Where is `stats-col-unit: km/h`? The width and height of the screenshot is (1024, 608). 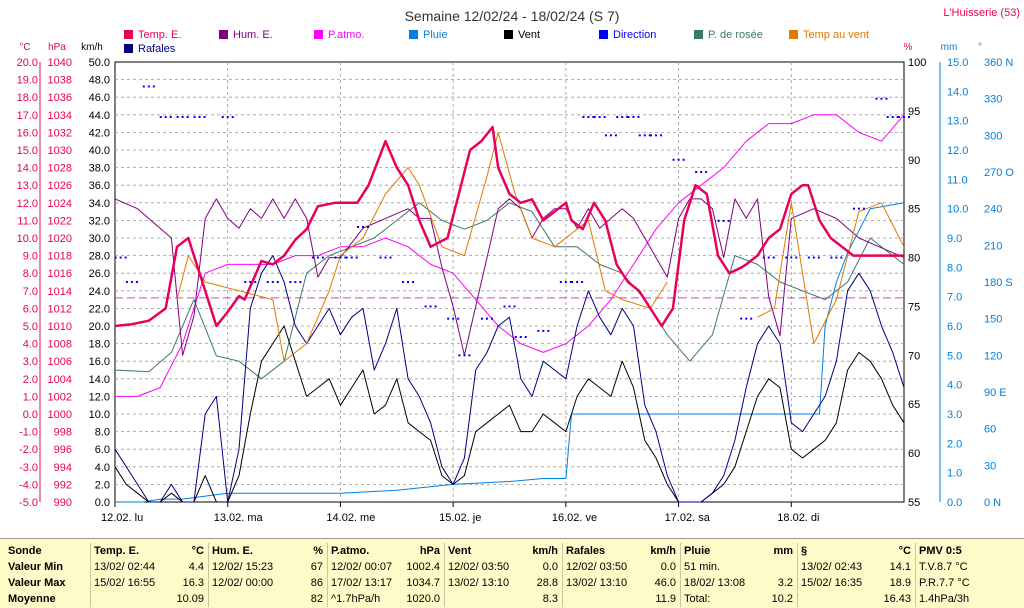 stats-col-unit: km/h is located at coordinates (545, 551).